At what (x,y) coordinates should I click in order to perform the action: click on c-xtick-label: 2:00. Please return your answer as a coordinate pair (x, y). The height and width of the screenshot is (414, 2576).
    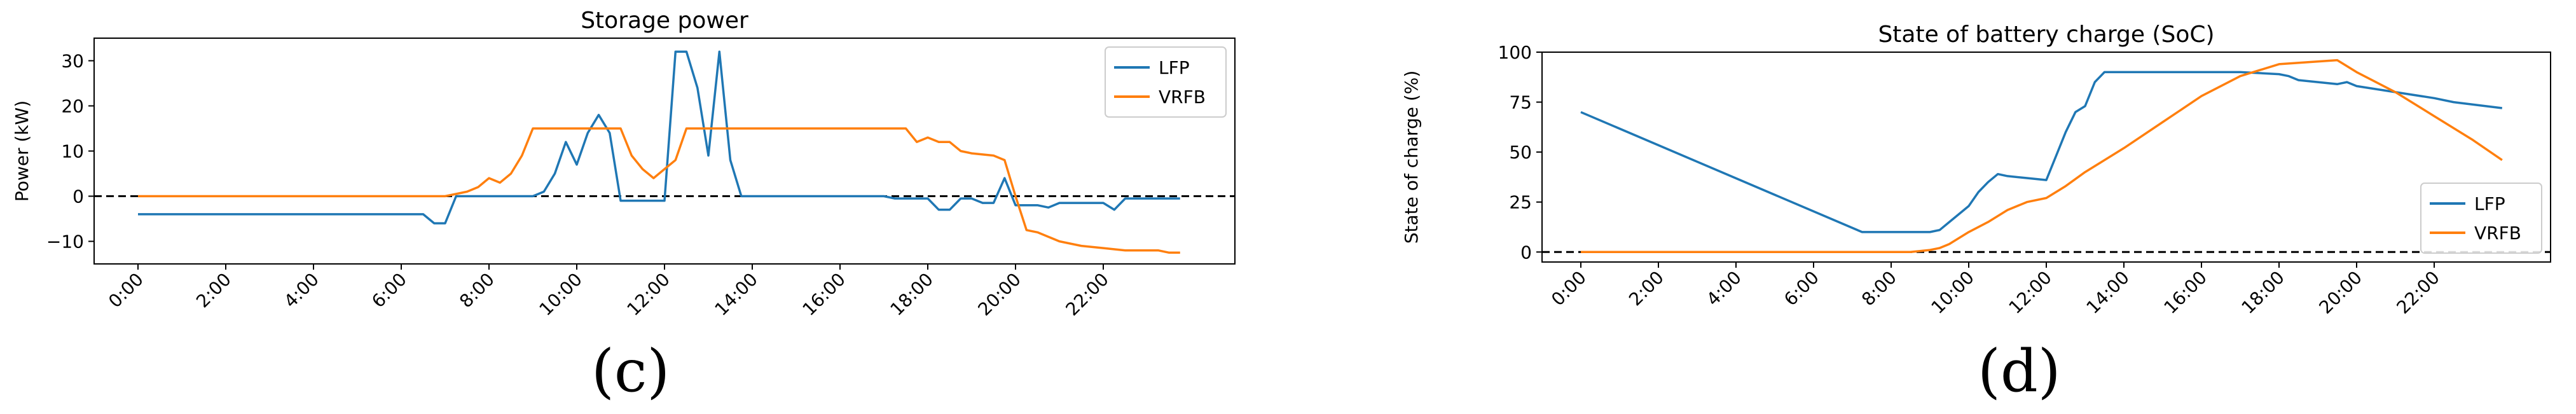
    Looking at the image, I should click on (213, 290).